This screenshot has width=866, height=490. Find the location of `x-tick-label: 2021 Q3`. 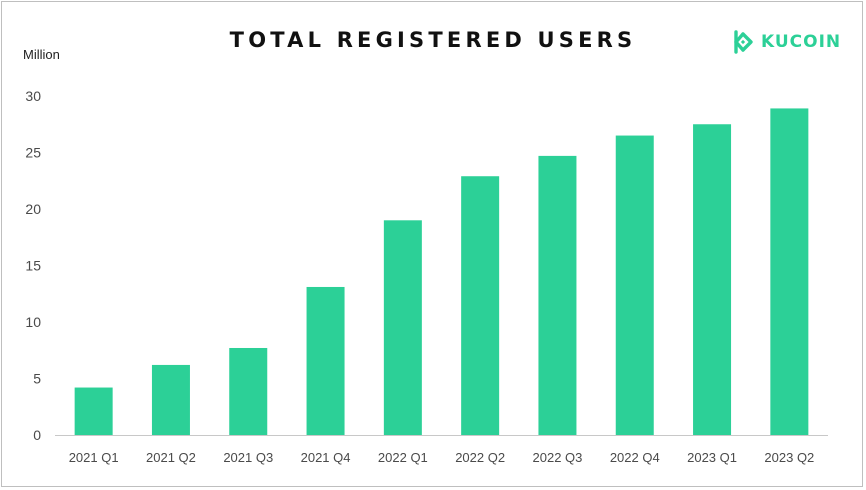

x-tick-label: 2021 Q3 is located at coordinates (248, 457).